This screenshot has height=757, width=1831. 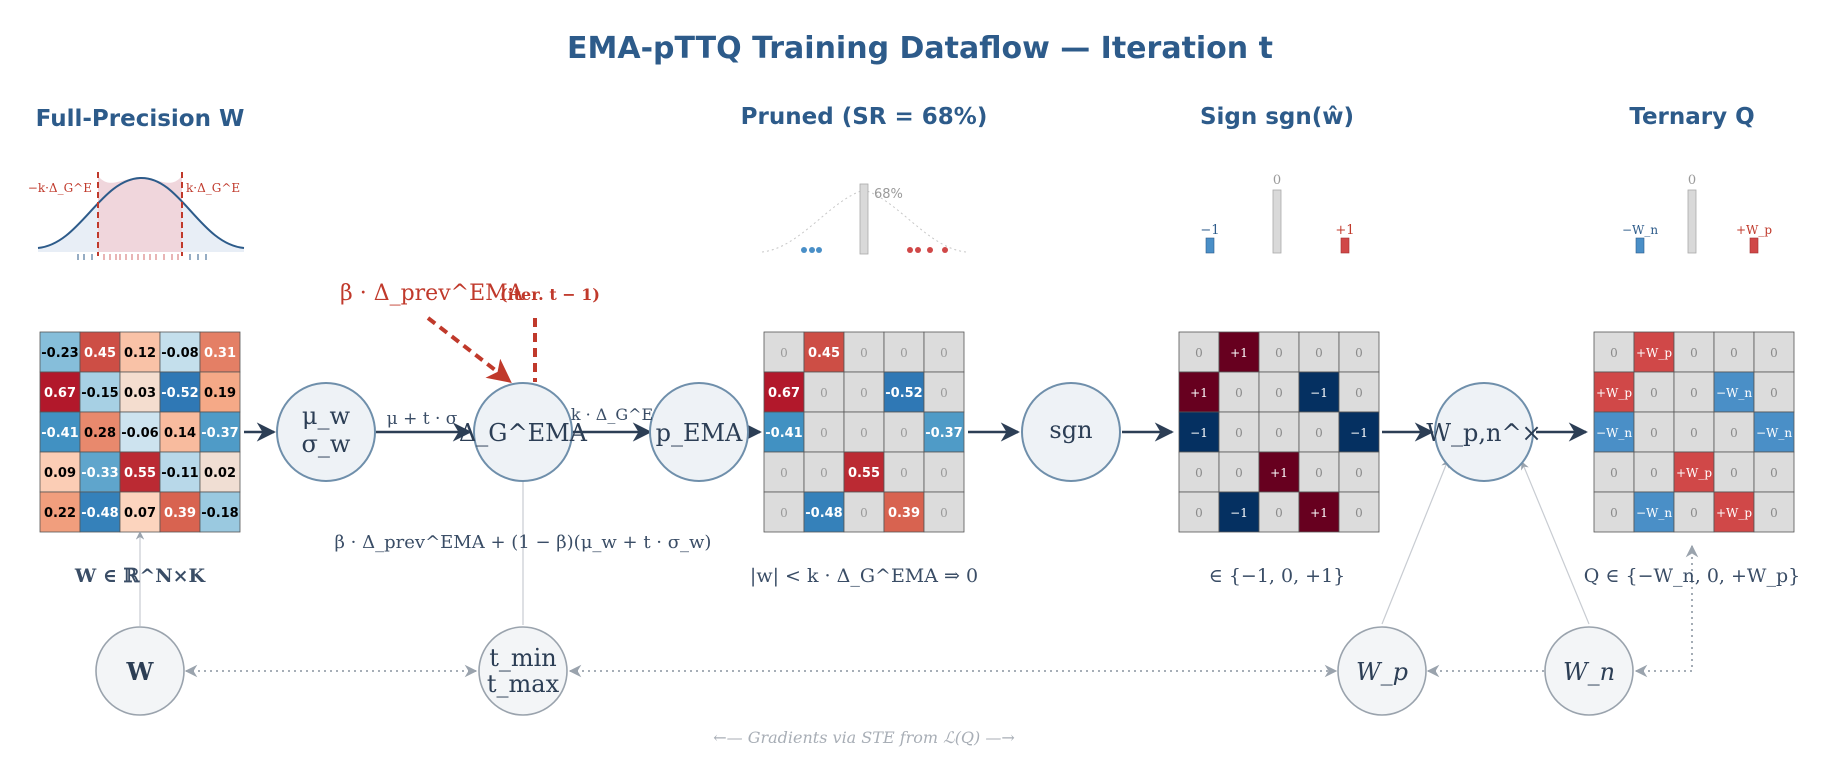 I want to click on matrix-cell-value: 0.31, so click(x=220, y=353).